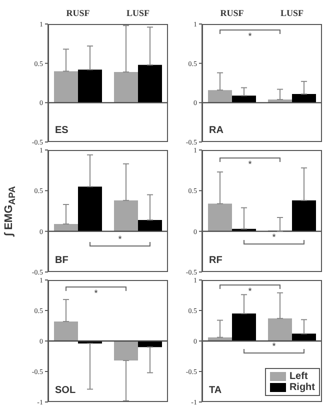  What do you see at coordinates (215, 390) in the screenshot?
I see `text: TA` at bounding box center [215, 390].